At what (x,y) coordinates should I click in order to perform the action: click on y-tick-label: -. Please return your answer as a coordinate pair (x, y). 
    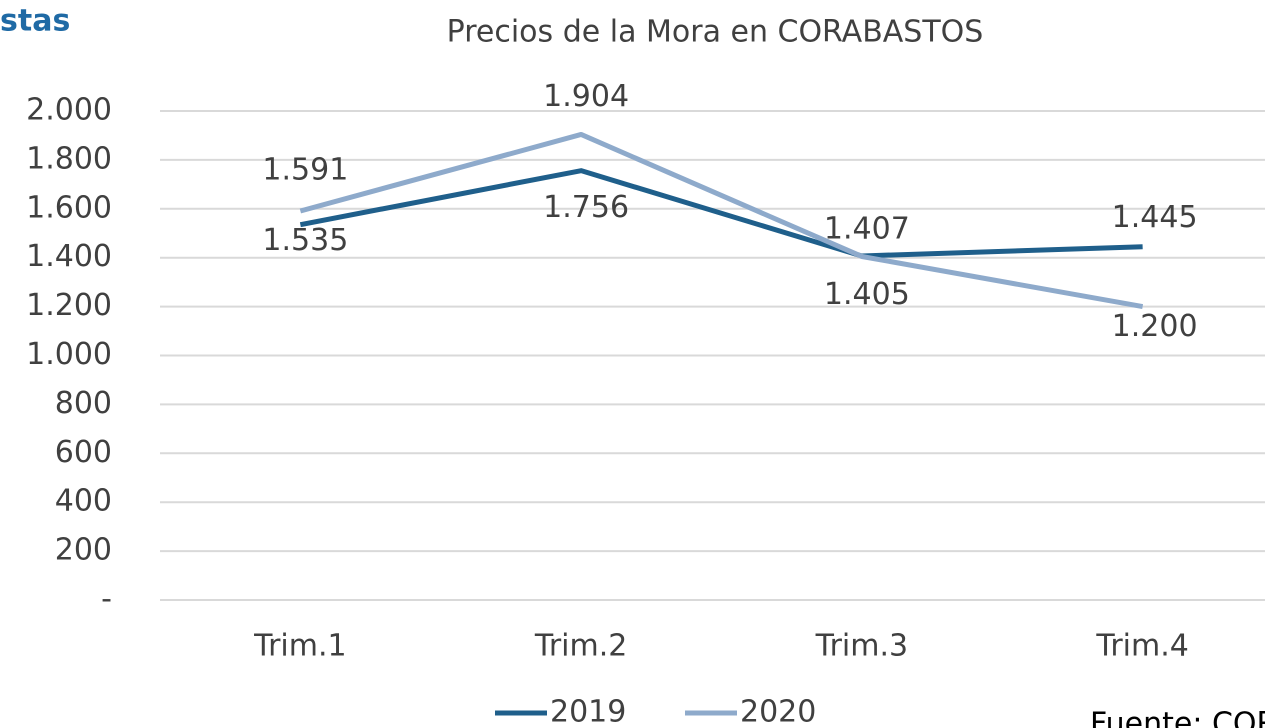
    Looking at the image, I should click on (106, 599).